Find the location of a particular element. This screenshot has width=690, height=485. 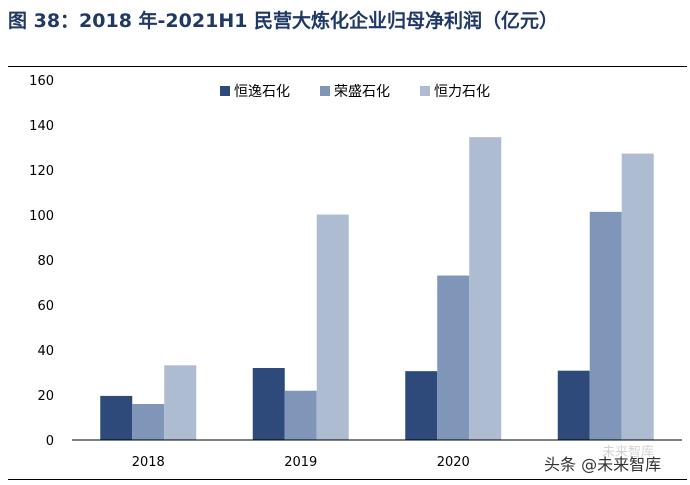

x-tick-label: 2019 is located at coordinates (300, 462).